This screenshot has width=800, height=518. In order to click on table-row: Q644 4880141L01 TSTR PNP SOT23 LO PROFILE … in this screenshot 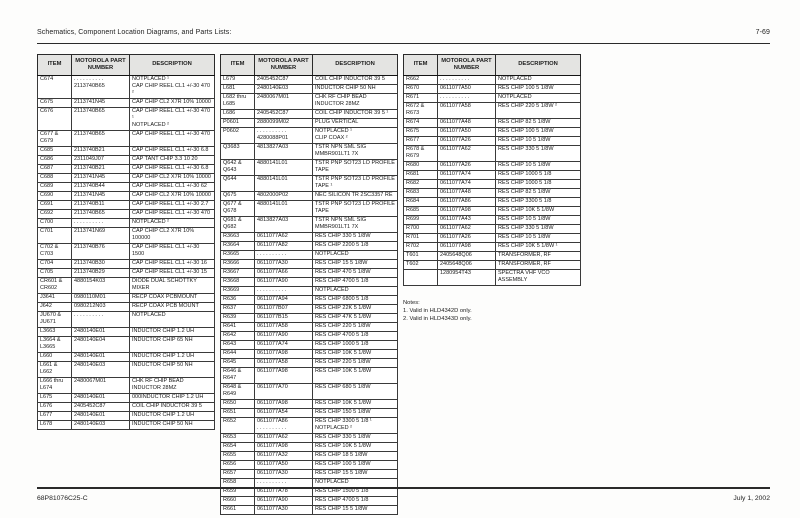, I will do `click(309, 183)`.